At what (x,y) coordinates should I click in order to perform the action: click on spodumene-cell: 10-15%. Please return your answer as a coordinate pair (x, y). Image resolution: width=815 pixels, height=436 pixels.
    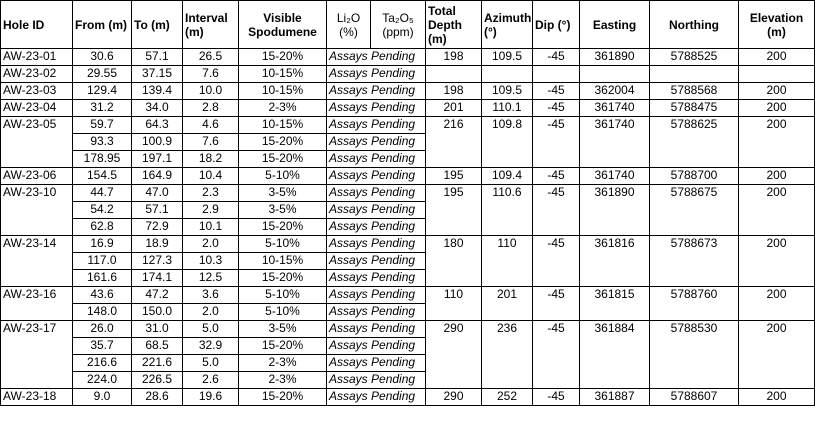
    Looking at the image, I should click on (282, 74).